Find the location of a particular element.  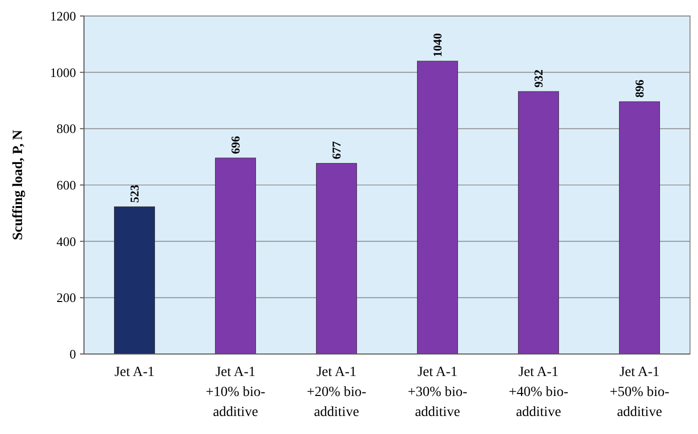

x-tick-label: Jet A-1 is located at coordinates (134, 372).